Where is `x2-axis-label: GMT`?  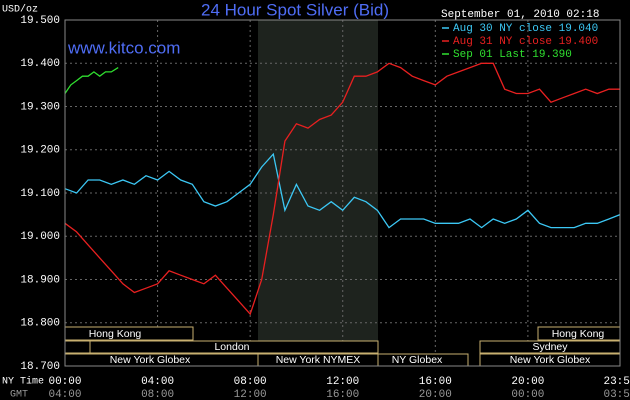 x2-axis-label: GMT is located at coordinates (19, 395).